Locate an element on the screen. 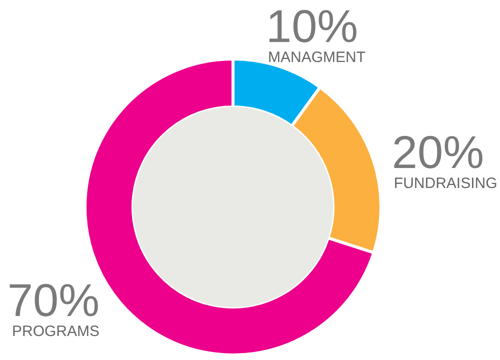 The image size is (500, 360). data-label: 10% is located at coordinates (312, 26).